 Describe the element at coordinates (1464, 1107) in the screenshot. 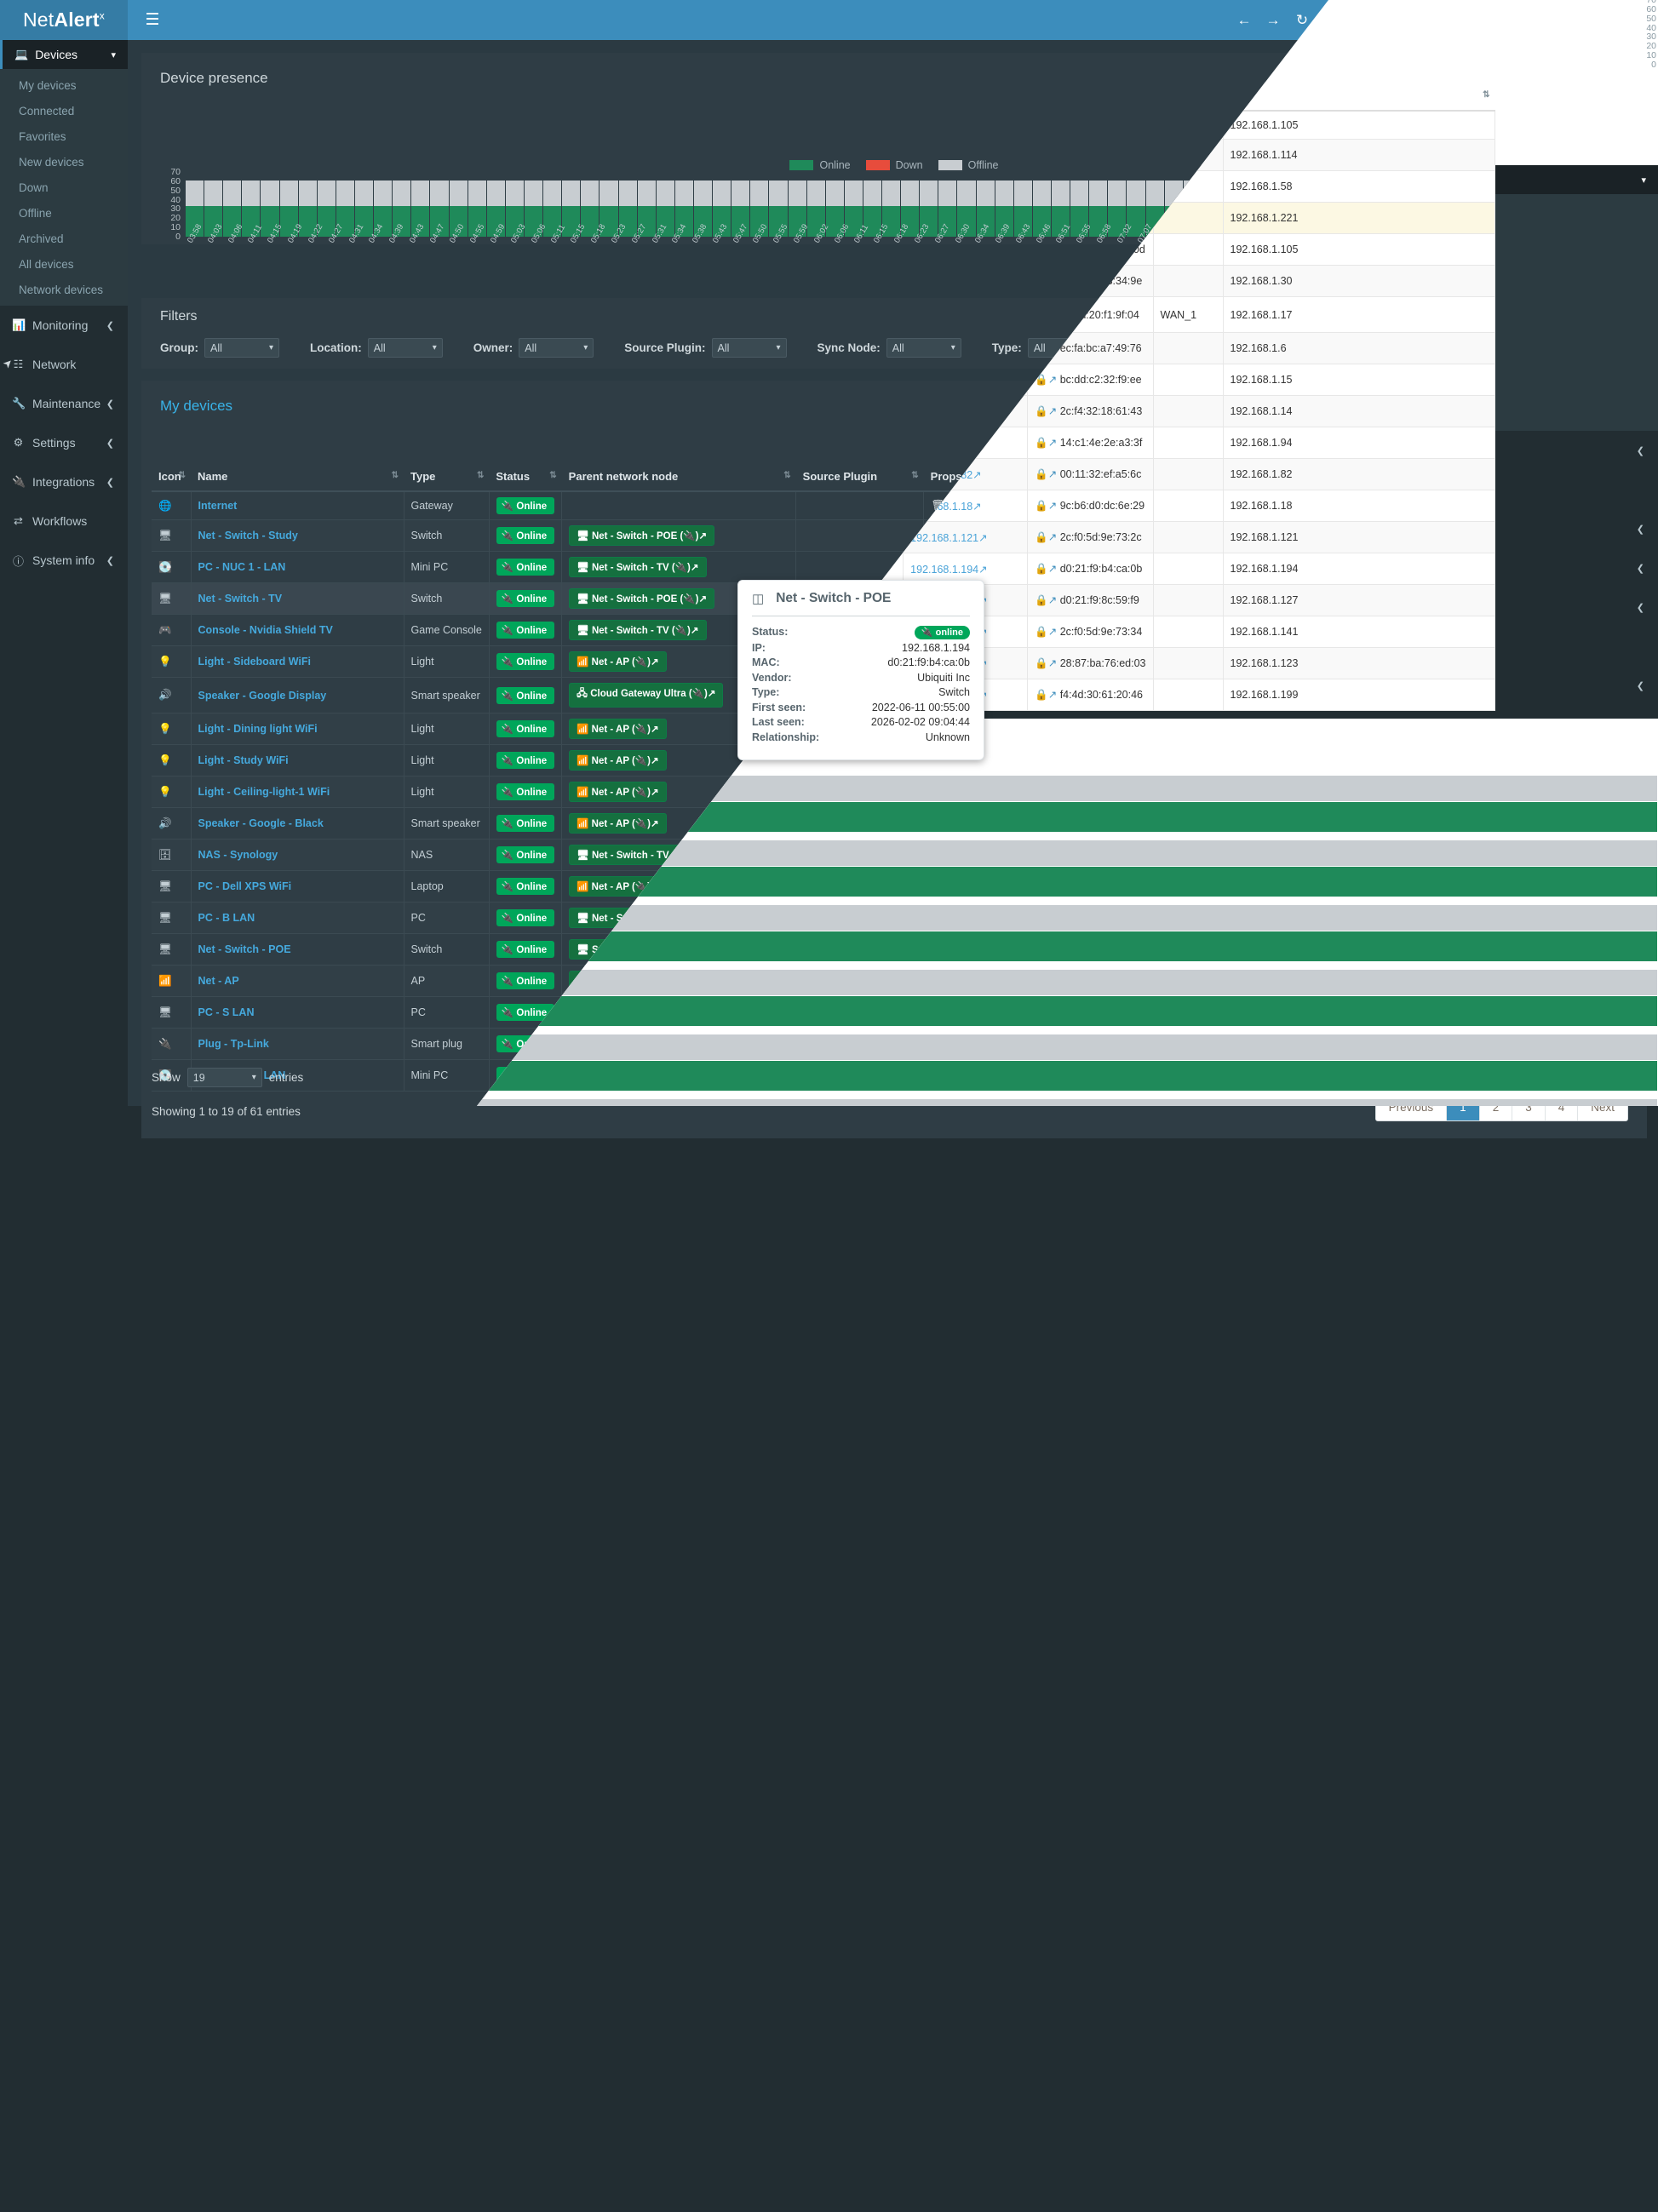

I see `pagination-1: 1` at that location.